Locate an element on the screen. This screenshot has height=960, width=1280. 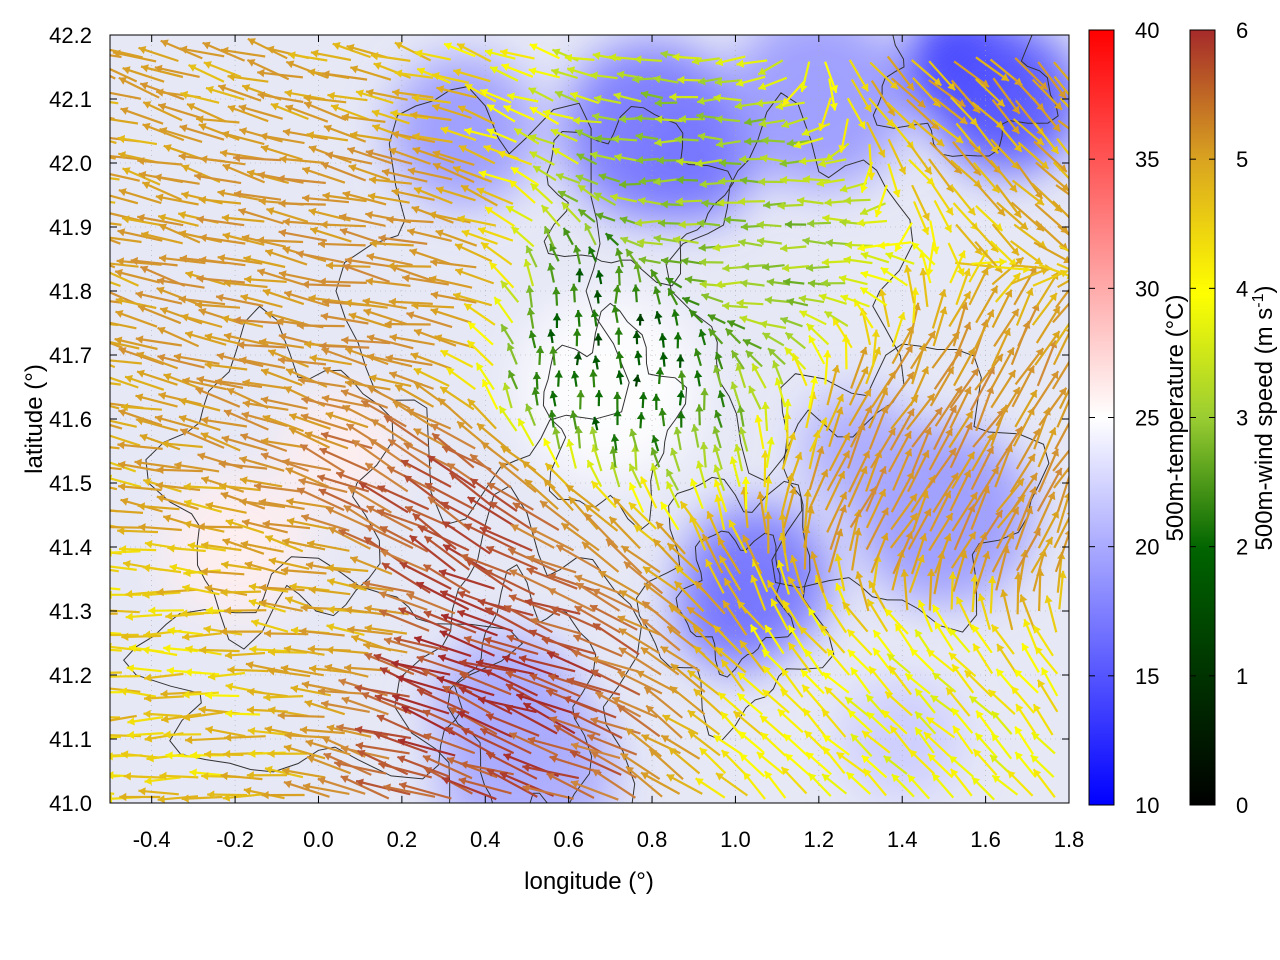
x-tick-label: 0.4 is located at coordinates (485, 839).